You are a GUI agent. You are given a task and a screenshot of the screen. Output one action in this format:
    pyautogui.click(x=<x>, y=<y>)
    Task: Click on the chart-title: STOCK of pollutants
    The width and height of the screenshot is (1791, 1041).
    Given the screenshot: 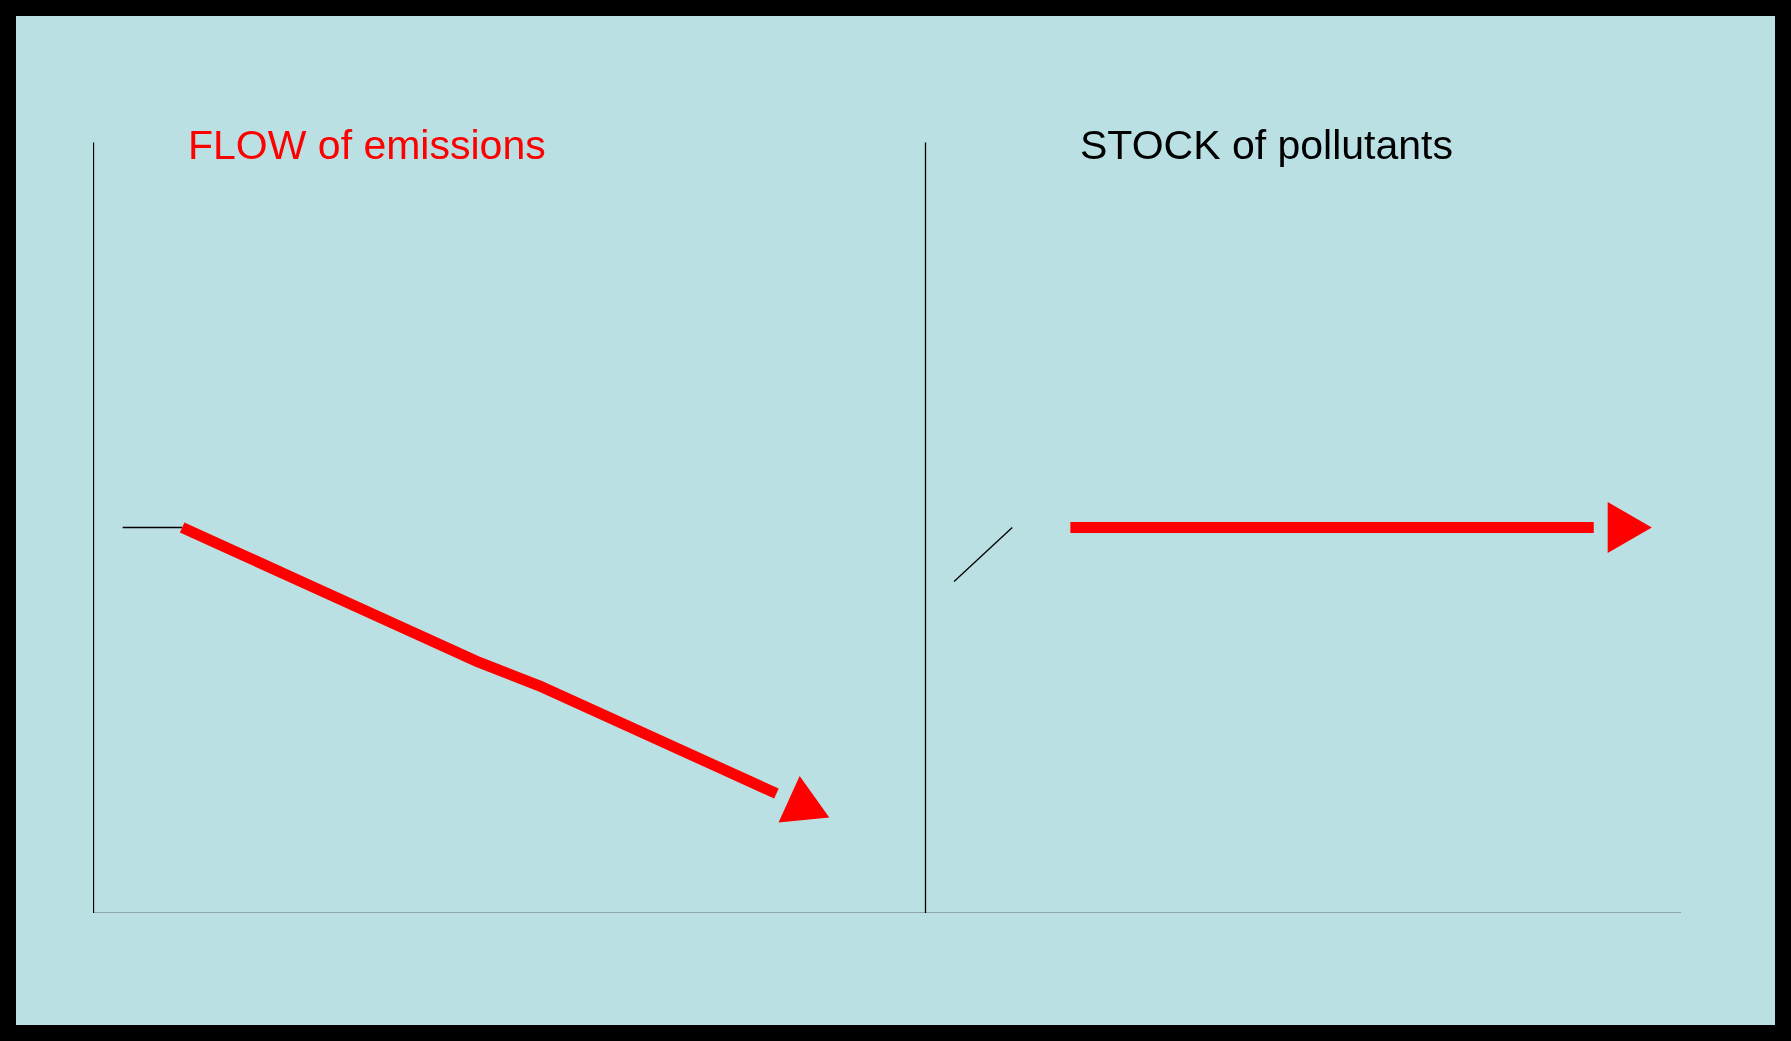 What is the action you would take?
    pyautogui.click(x=1266, y=145)
    